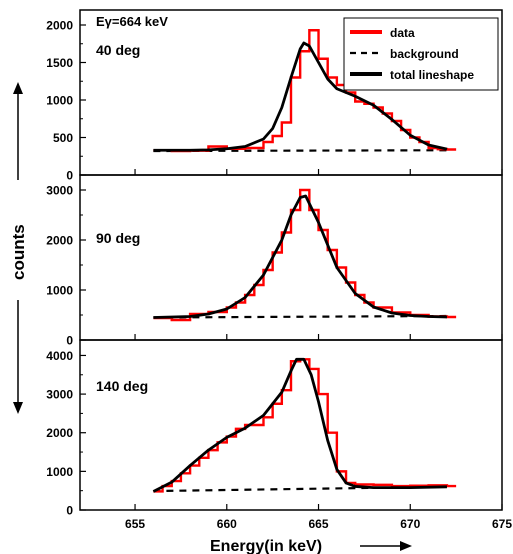 This screenshot has width=513, height=554. Describe the element at coordinates (300, 256) in the screenshot. I see `total-lineshape-p2` at that location.